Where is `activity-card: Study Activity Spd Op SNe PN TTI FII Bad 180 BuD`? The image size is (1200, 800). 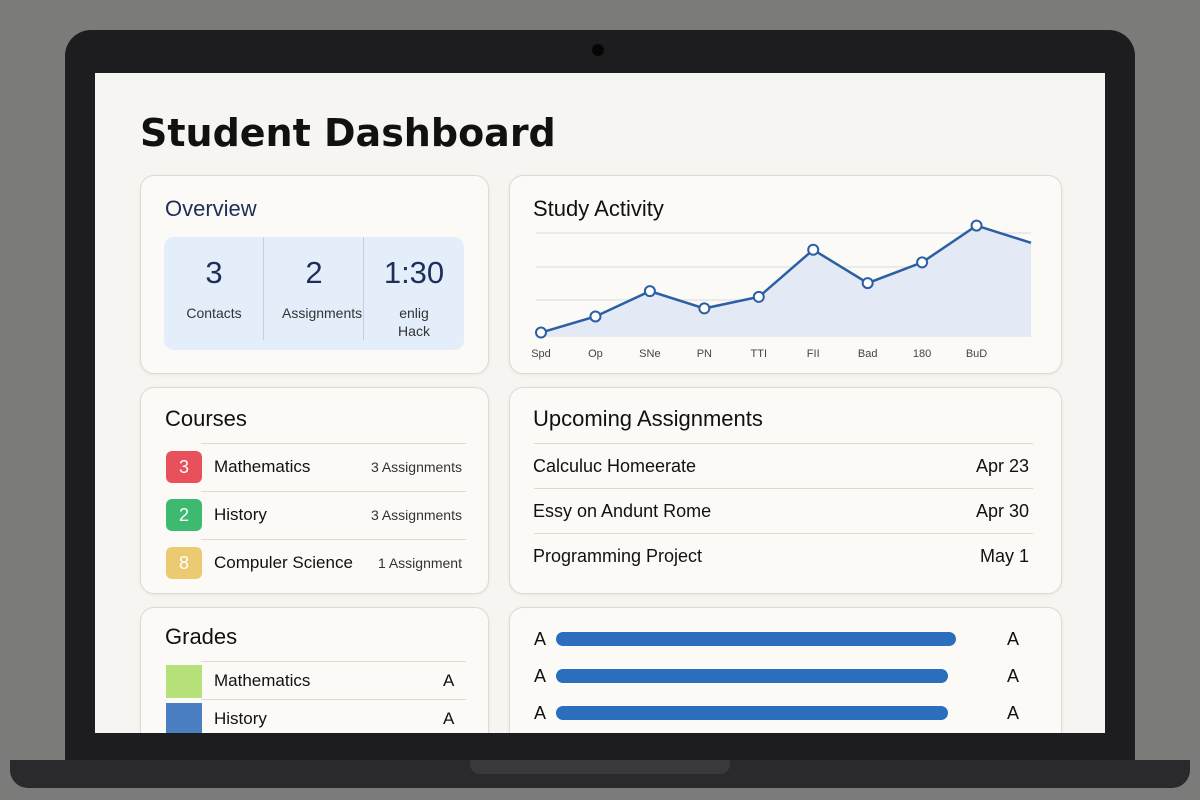
activity-card: Study Activity Spd Op SNe PN TTI FII Bad 180 BuD is located at coordinates (785, 274).